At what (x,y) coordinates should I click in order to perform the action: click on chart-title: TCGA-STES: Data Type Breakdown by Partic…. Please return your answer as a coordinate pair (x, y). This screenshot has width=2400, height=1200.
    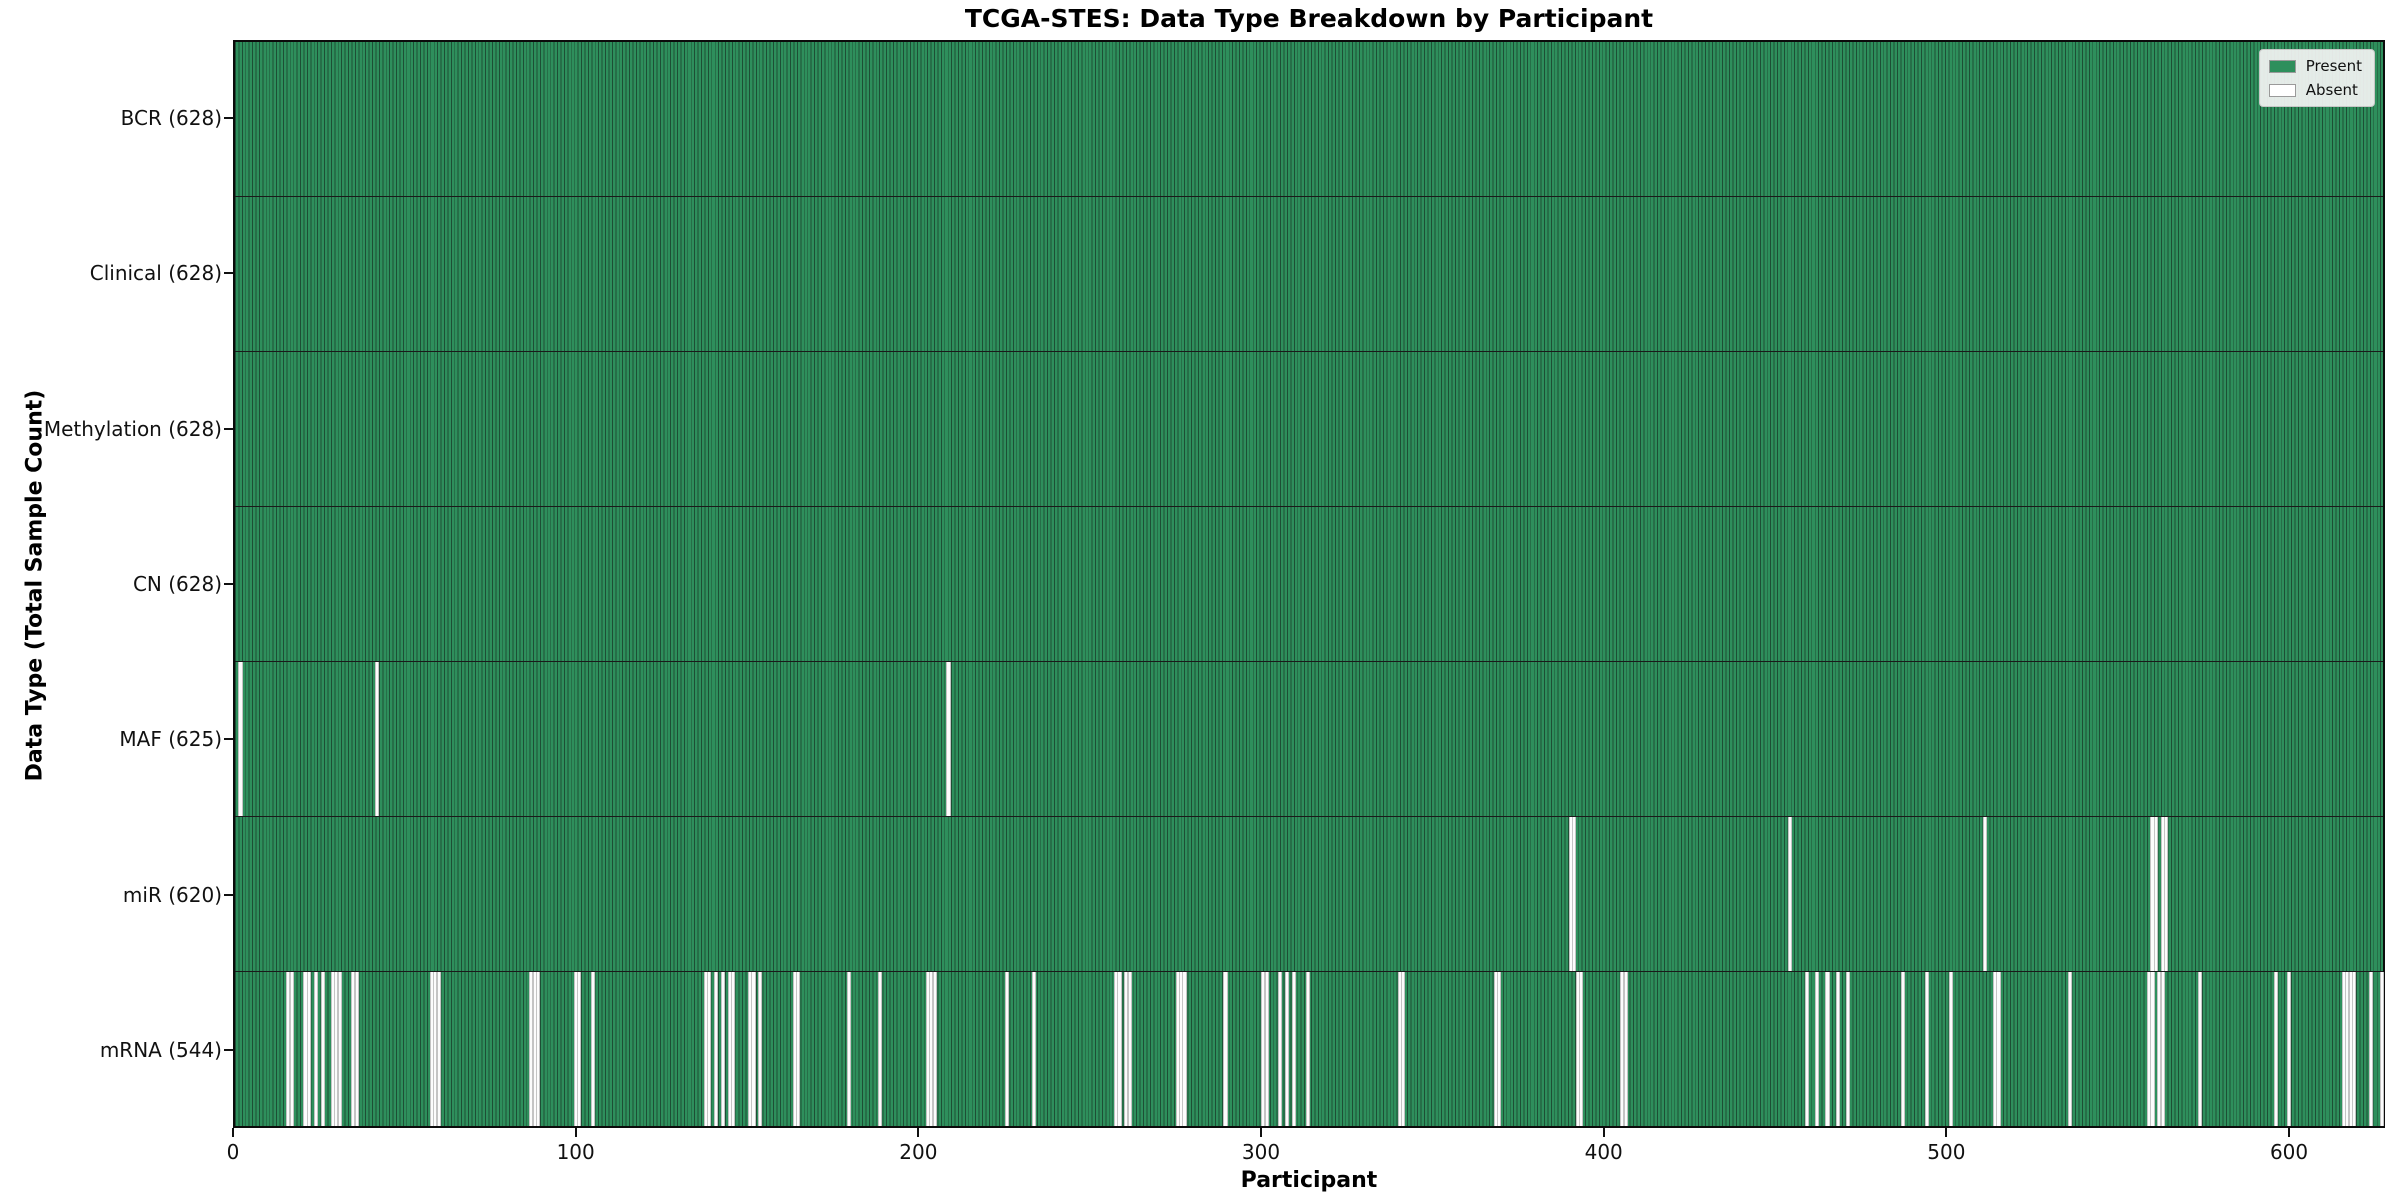
    Looking at the image, I should click on (1309, 18).